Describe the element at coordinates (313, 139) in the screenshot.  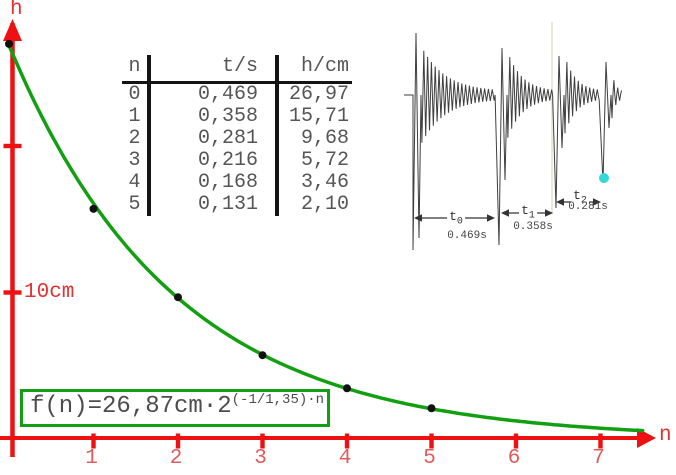
I see `table-cell: 9,68` at that location.